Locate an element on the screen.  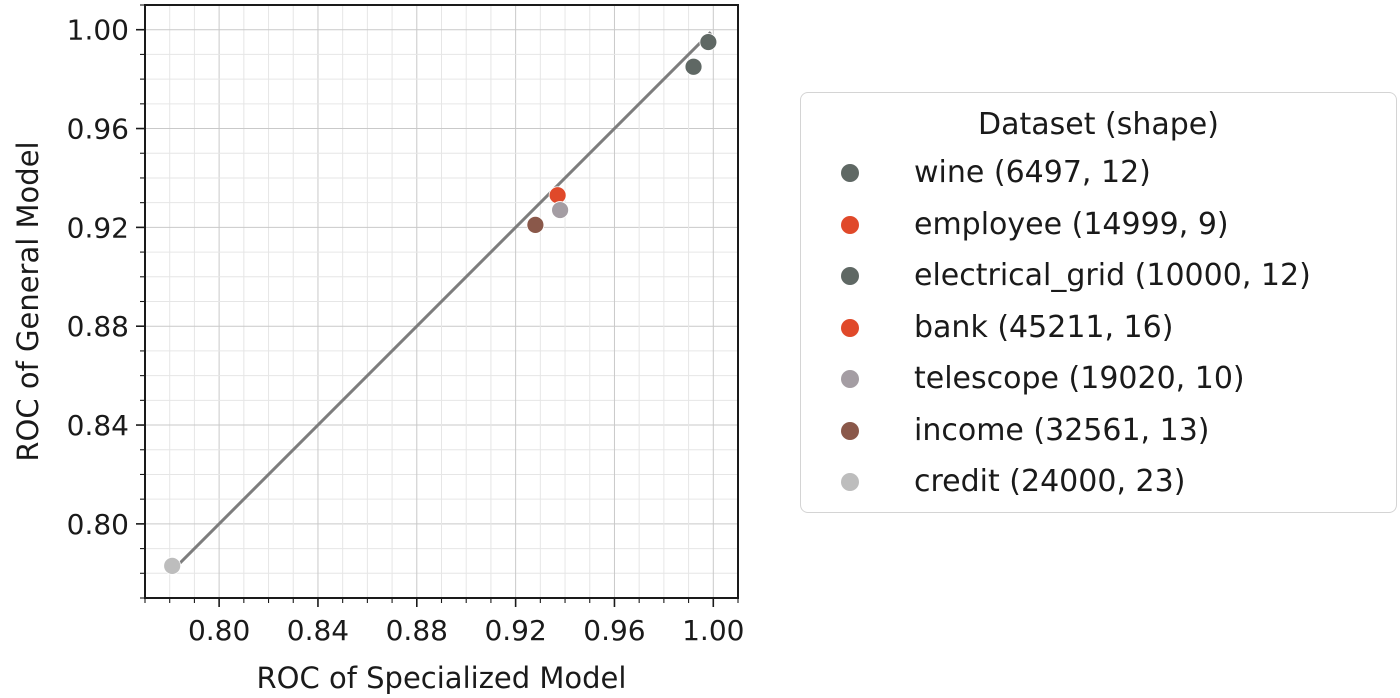
x-tick-label: 0.80 is located at coordinates (219, 630).